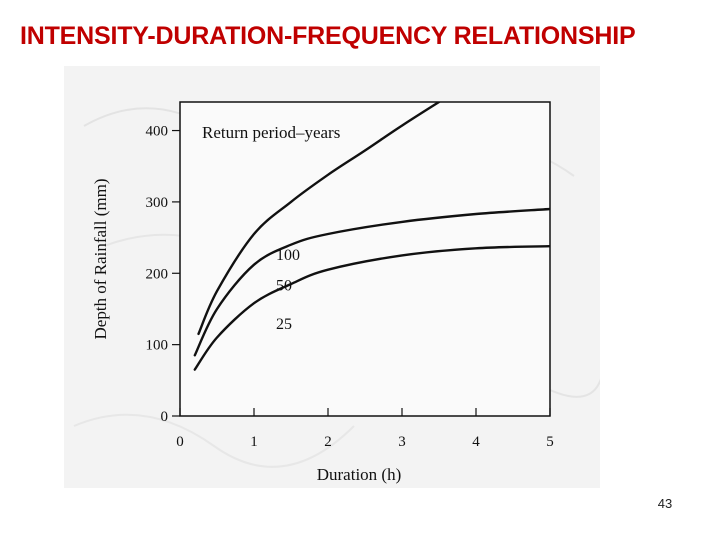 The width and height of the screenshot is (720, 540). What do you see at coordinates (402, 442) in the screenshot?
I see `x-tick-label: 3` at bounding box center [402, 442].